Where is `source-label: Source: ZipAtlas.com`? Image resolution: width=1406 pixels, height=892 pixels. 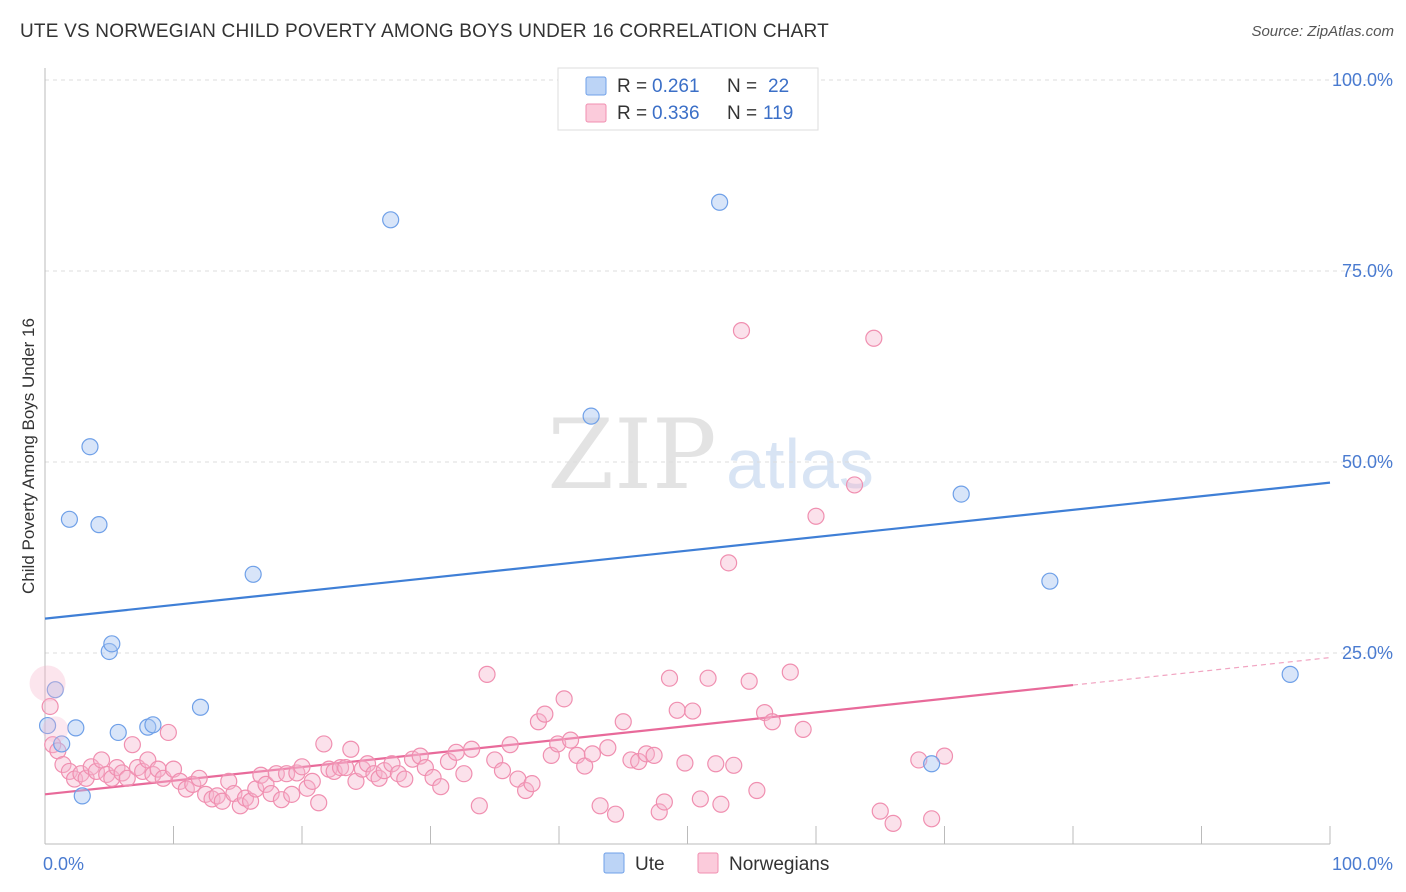
source-label: Source: ZipAtlas.com is located at coordinates (1322, 31).